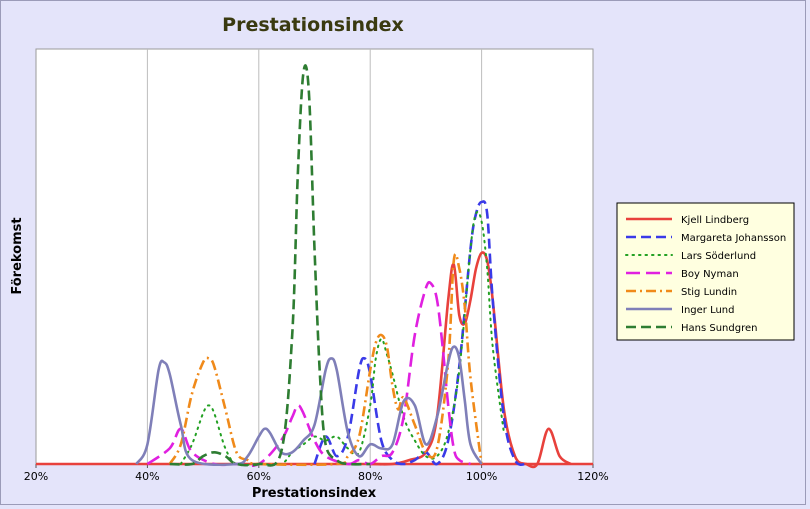  Describe the element at coordinates (370, 476) in the screenshot. I see `x-tick-label: 80%` at that location.